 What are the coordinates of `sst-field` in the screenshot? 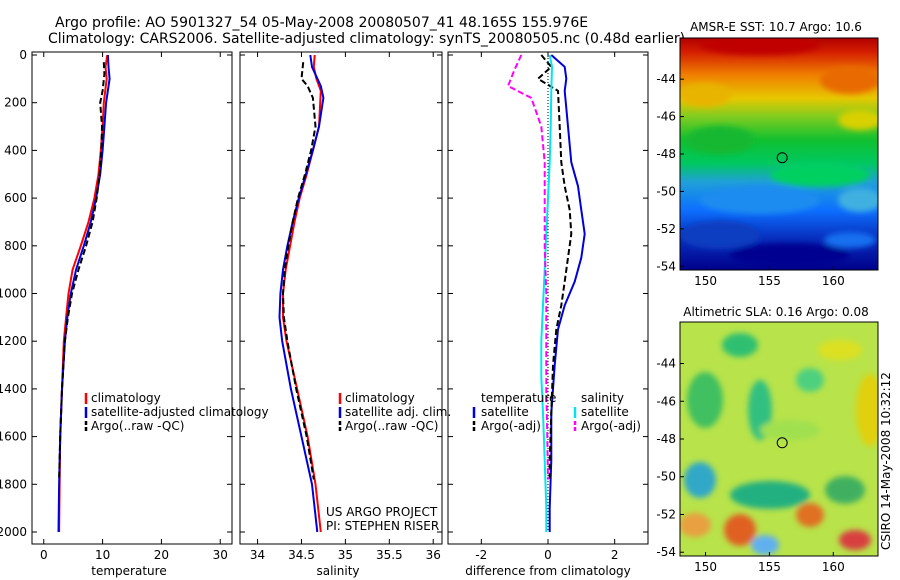 It's located at (779, 154).